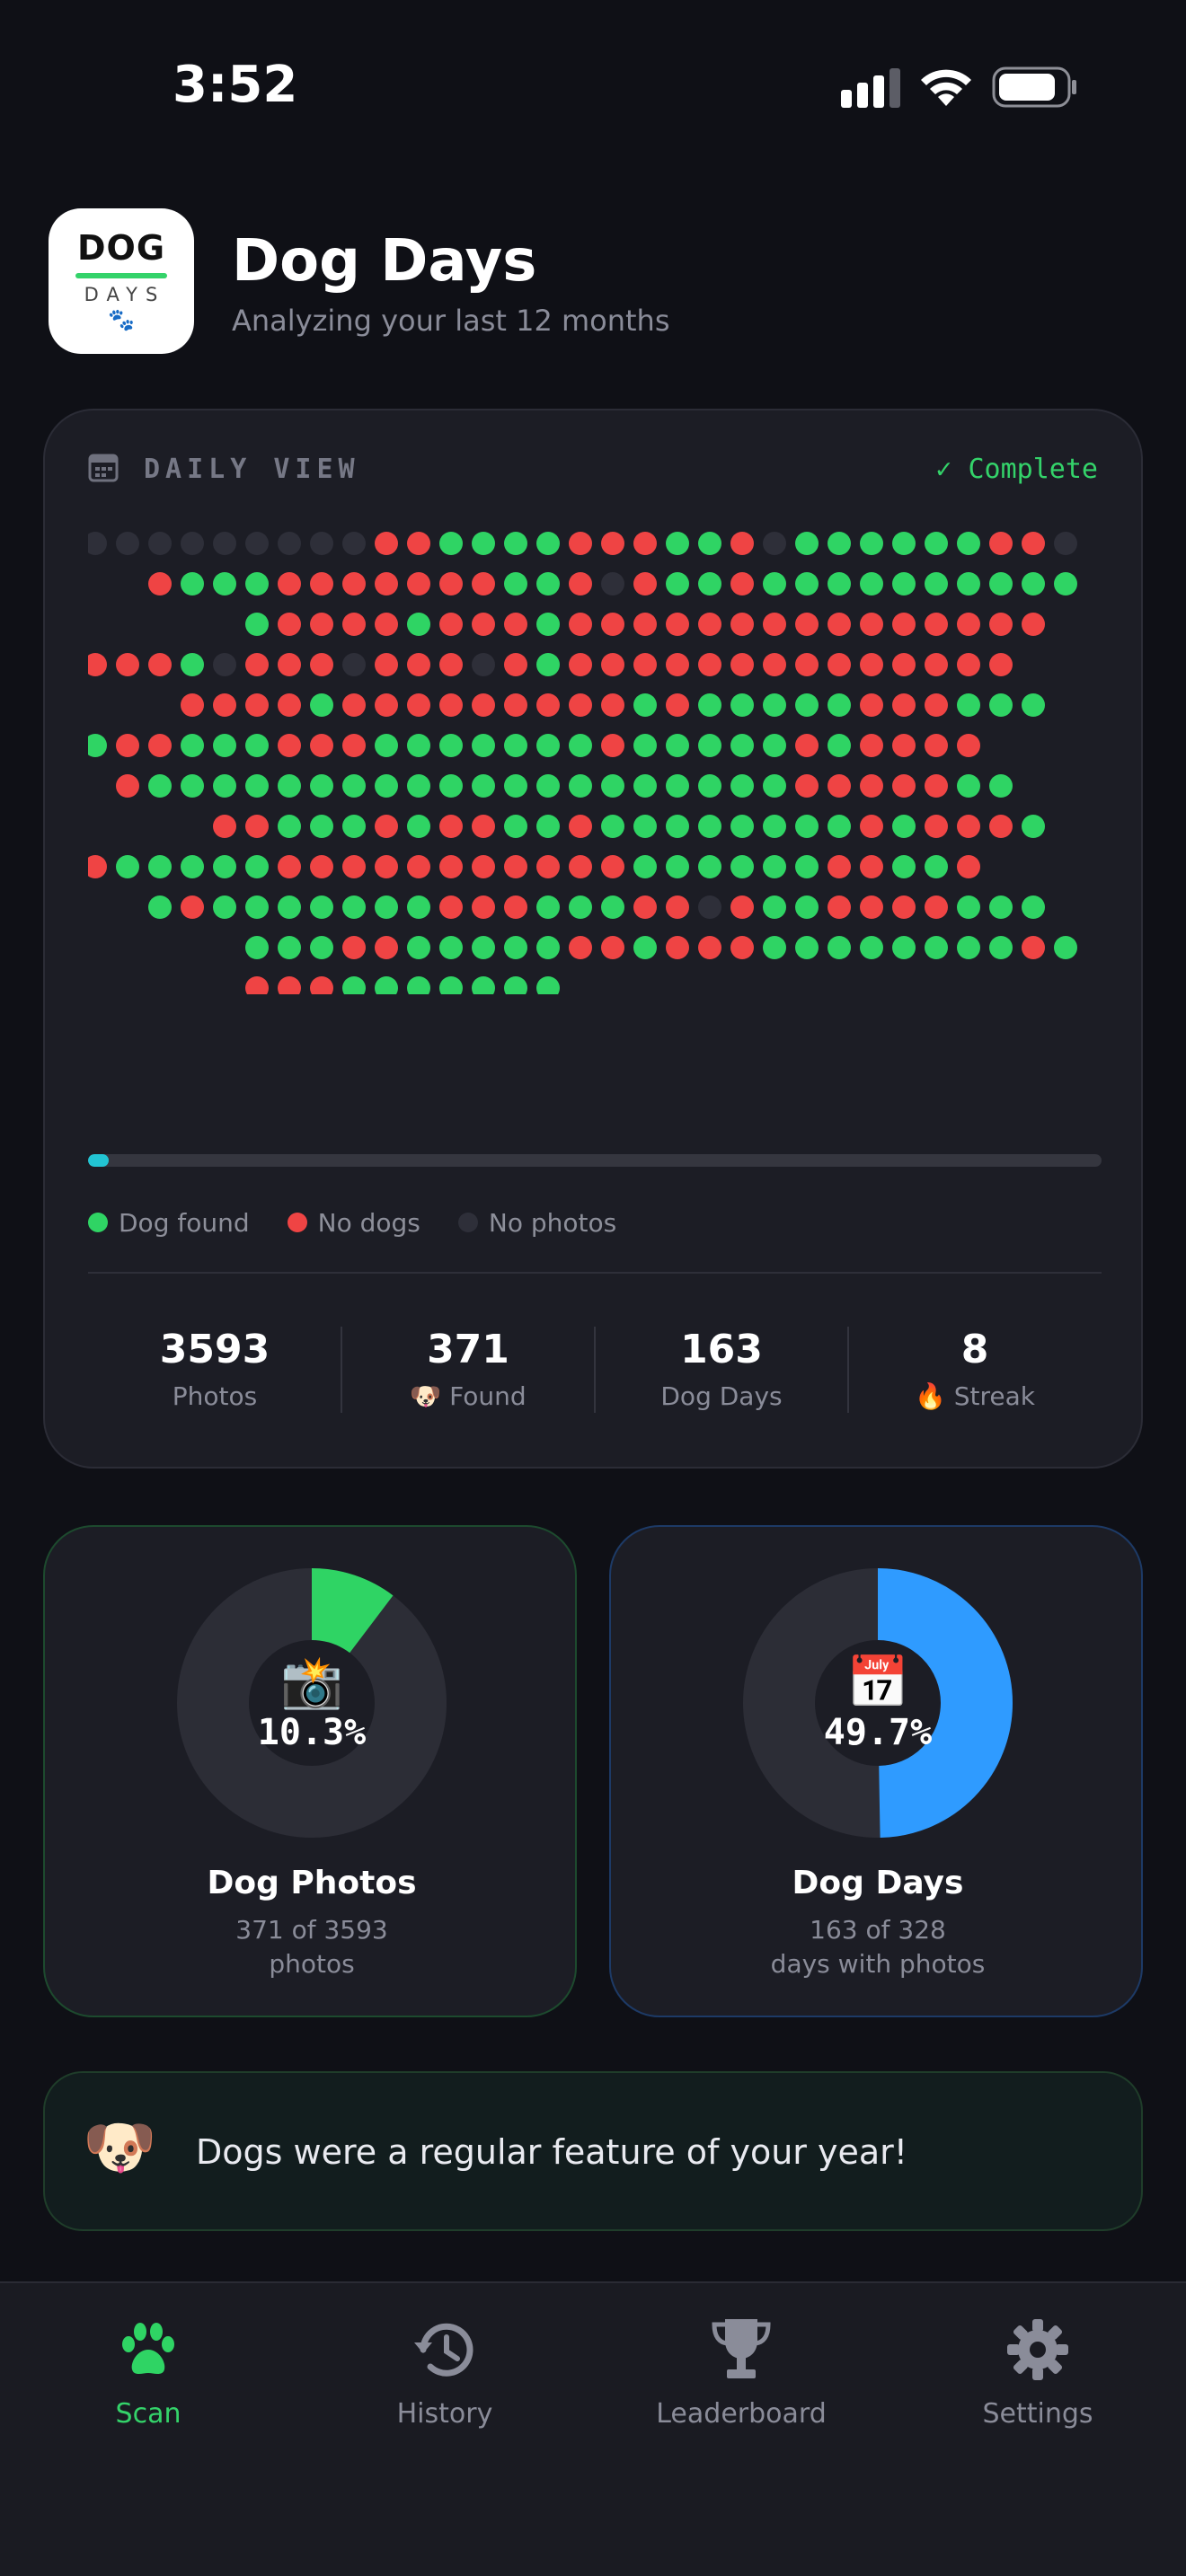  What do you see at coordinates (878, 1732) in the screenshot?
I see `dog-days-percent: 49.7%` at bounding box center [878, 1732].